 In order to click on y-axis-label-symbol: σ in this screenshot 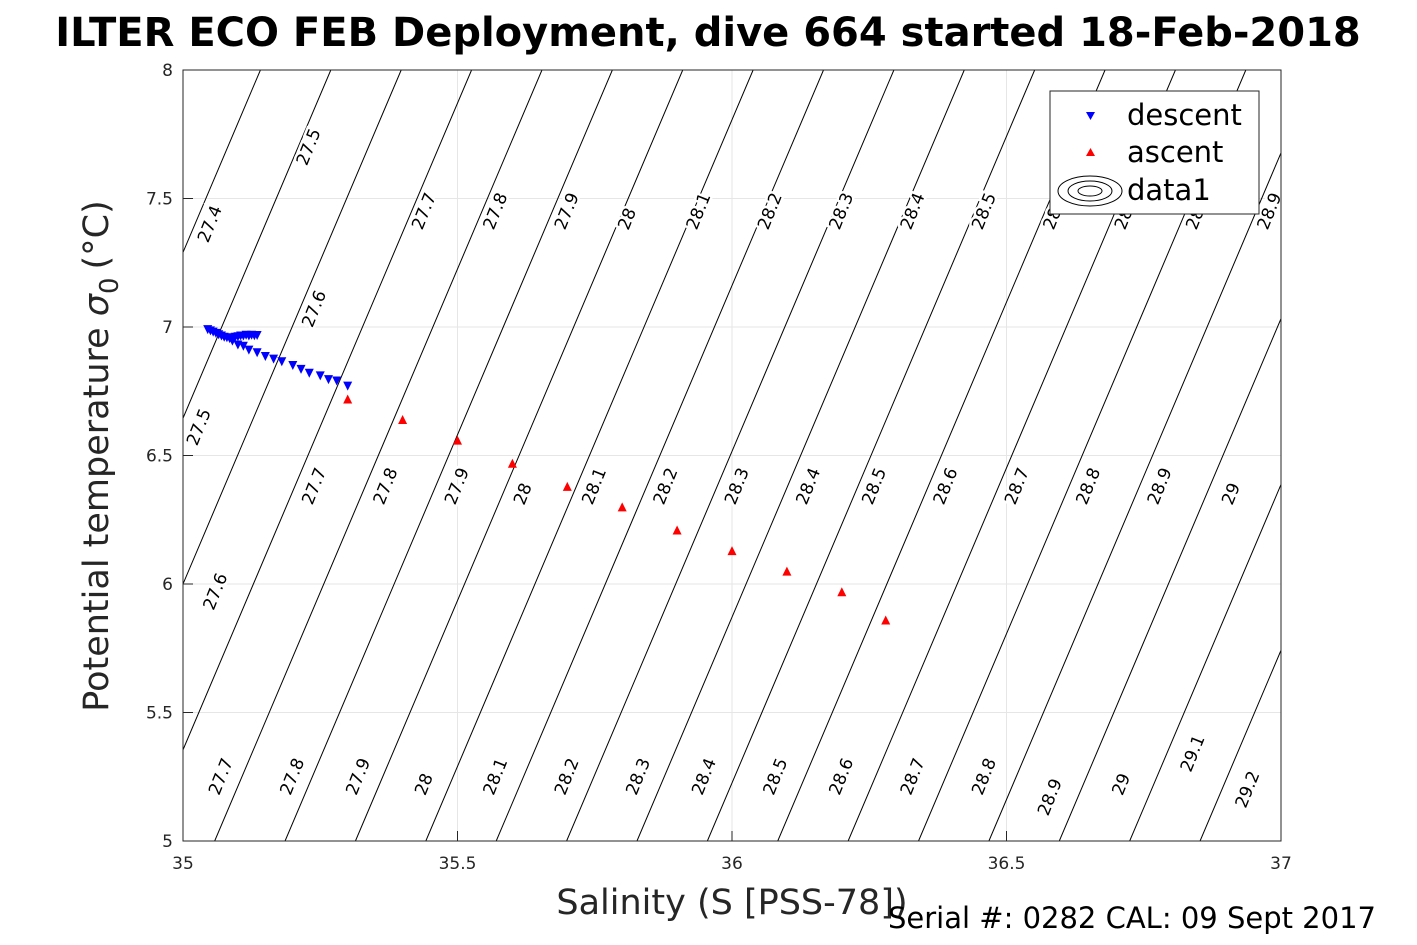, I will do `click(97, 304)`.